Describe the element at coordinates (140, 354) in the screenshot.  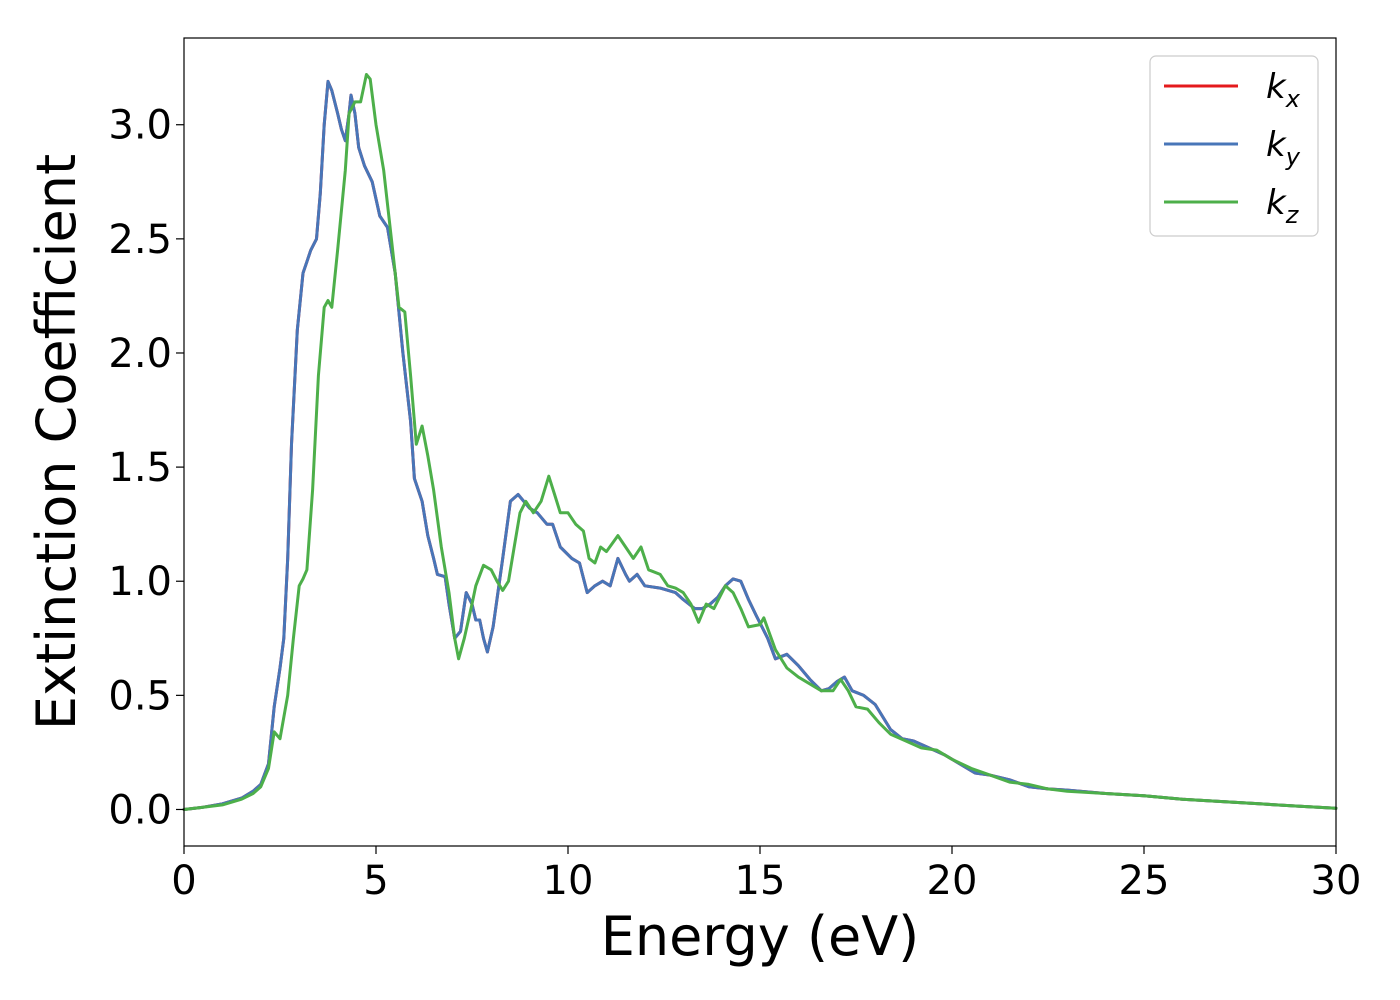
I see `y-tick-label: 2.0` at that location.